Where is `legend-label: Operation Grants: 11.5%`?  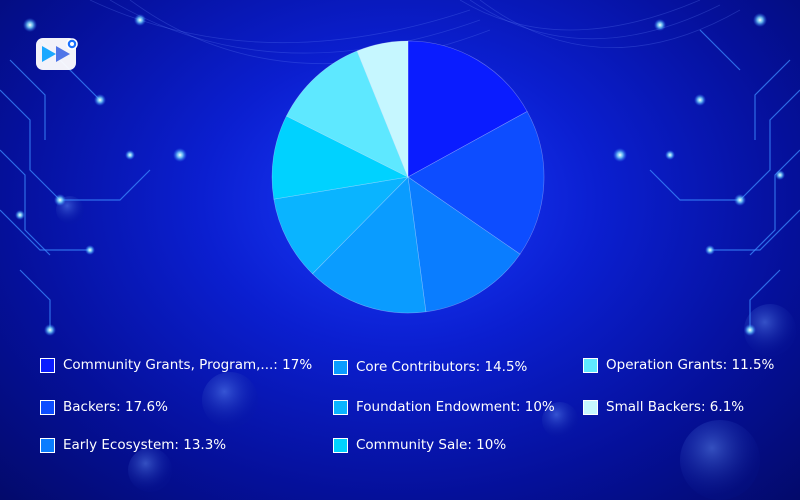
legend-label: Operation Grants: 11.5% is located at coordinates (690, 365).